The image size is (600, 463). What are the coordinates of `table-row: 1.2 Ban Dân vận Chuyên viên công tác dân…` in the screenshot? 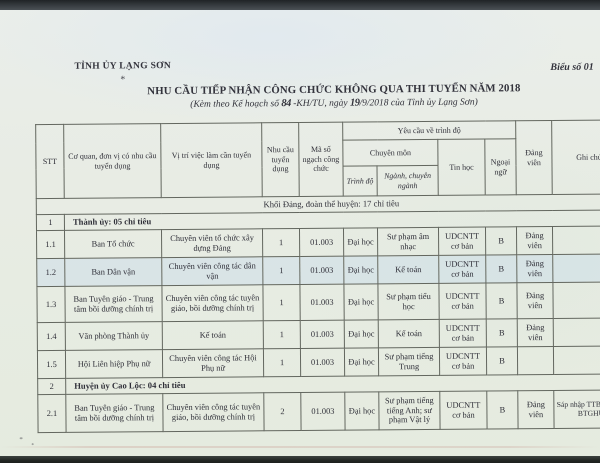 It's located at (318, 270).